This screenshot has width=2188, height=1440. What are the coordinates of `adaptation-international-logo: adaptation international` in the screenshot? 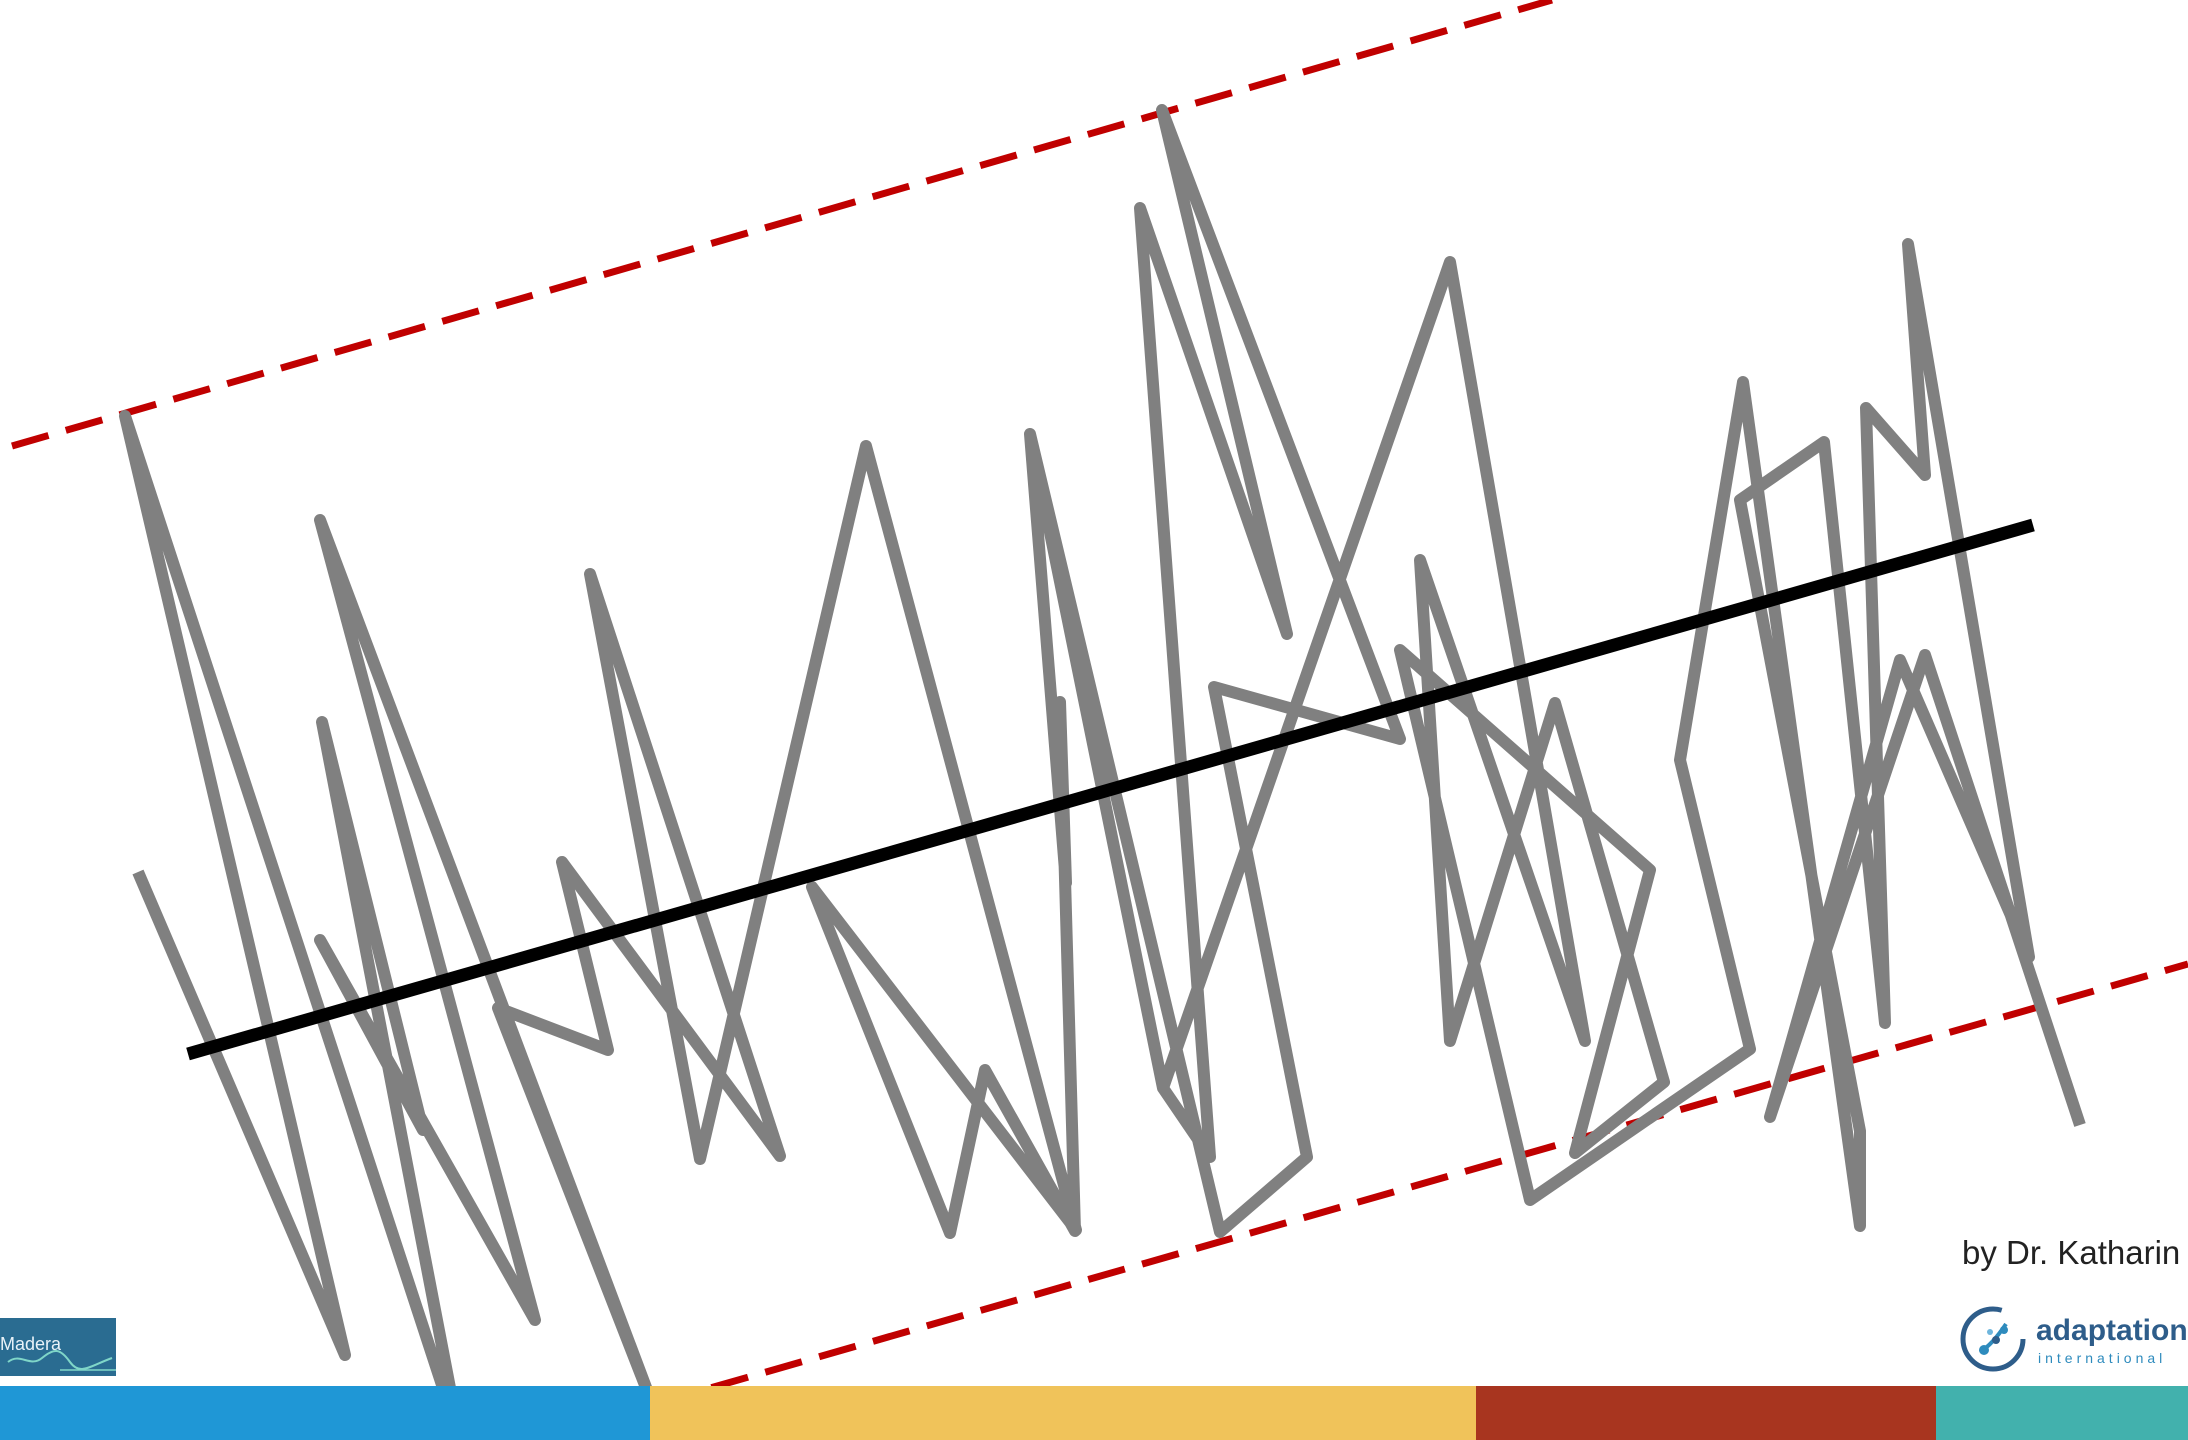 It's located at (2074, 1340).